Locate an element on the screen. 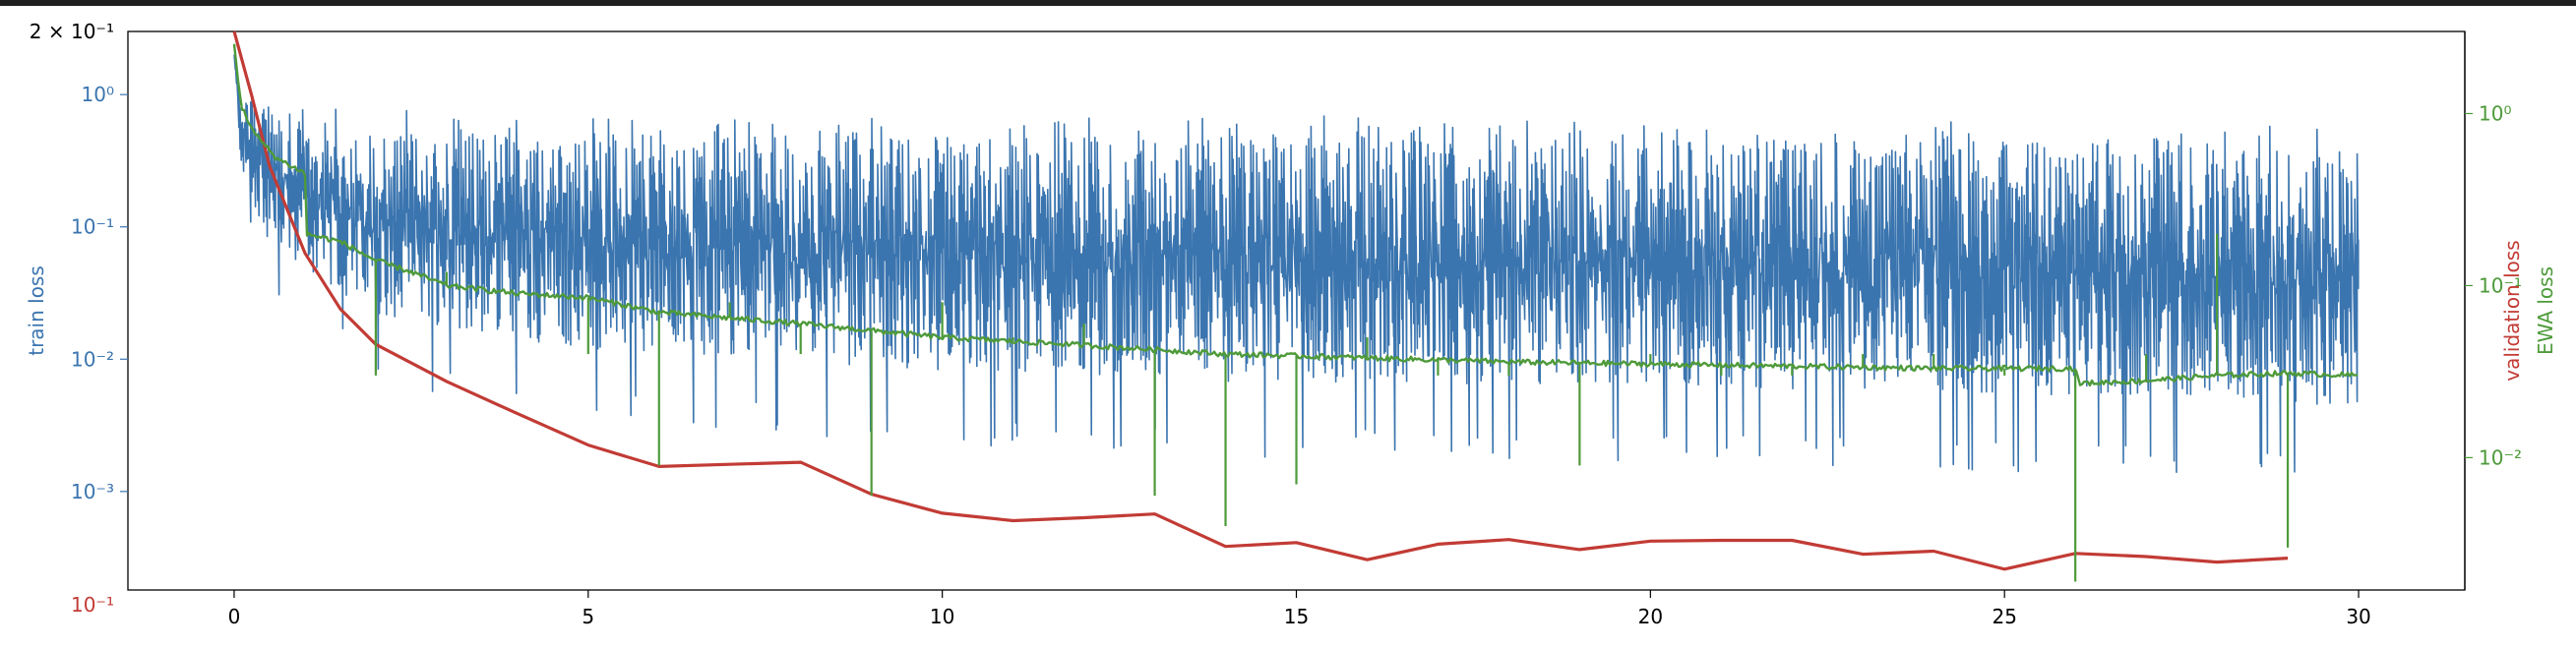 This screenshot has height=649, width=2576. validation-y-axis-label: validation loss is located at coordinates (2512, 310).